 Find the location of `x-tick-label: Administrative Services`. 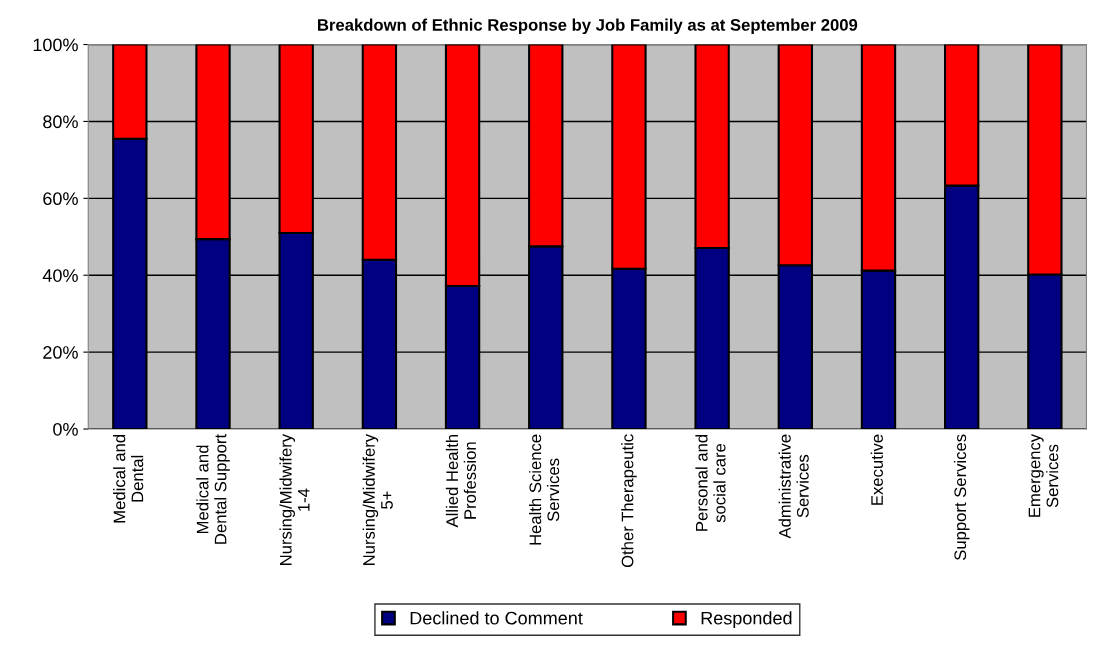

x-tick-label: Administrative Services is located at coordinates (793, 486).